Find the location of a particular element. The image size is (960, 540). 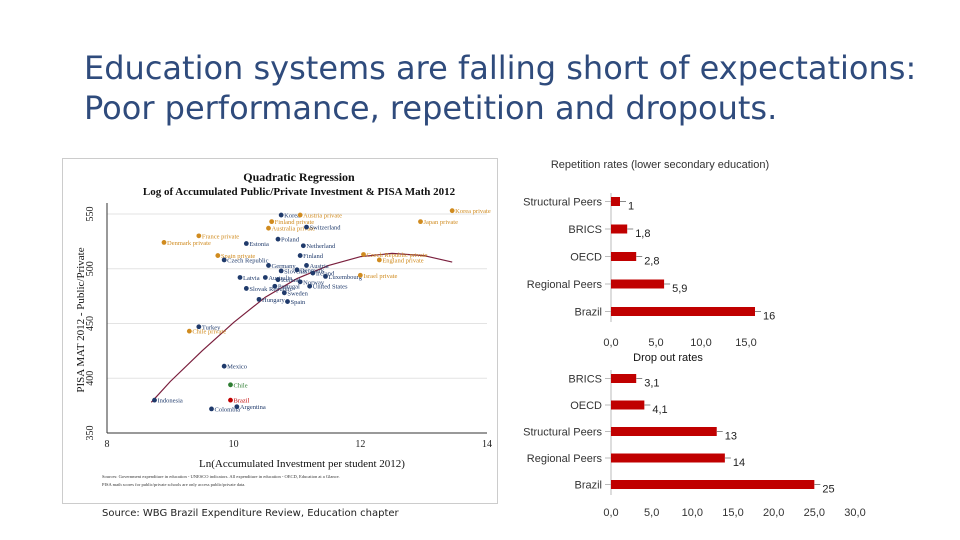

repetition-category-label: Brazil is located at coordinates (588, 313).